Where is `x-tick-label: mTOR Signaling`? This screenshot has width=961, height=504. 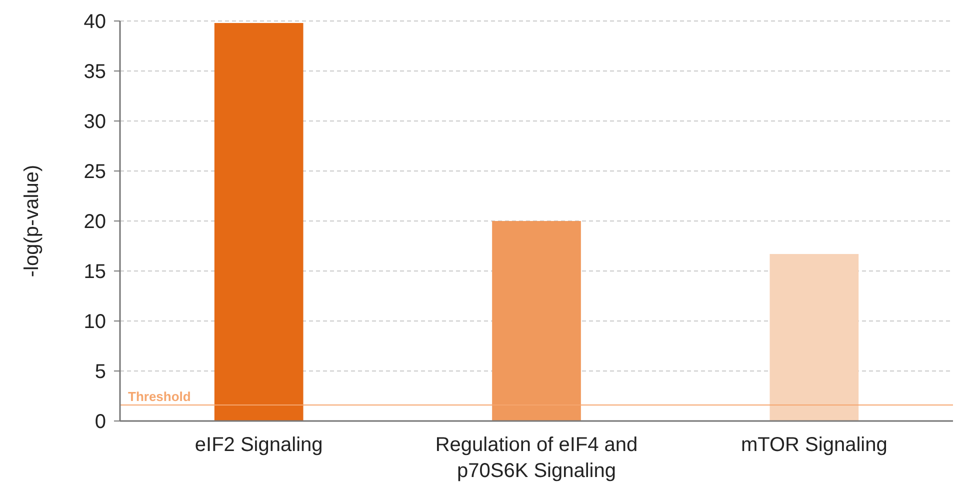 x-tick-label: mTOR Signaling is located at coordinates (814, 445).